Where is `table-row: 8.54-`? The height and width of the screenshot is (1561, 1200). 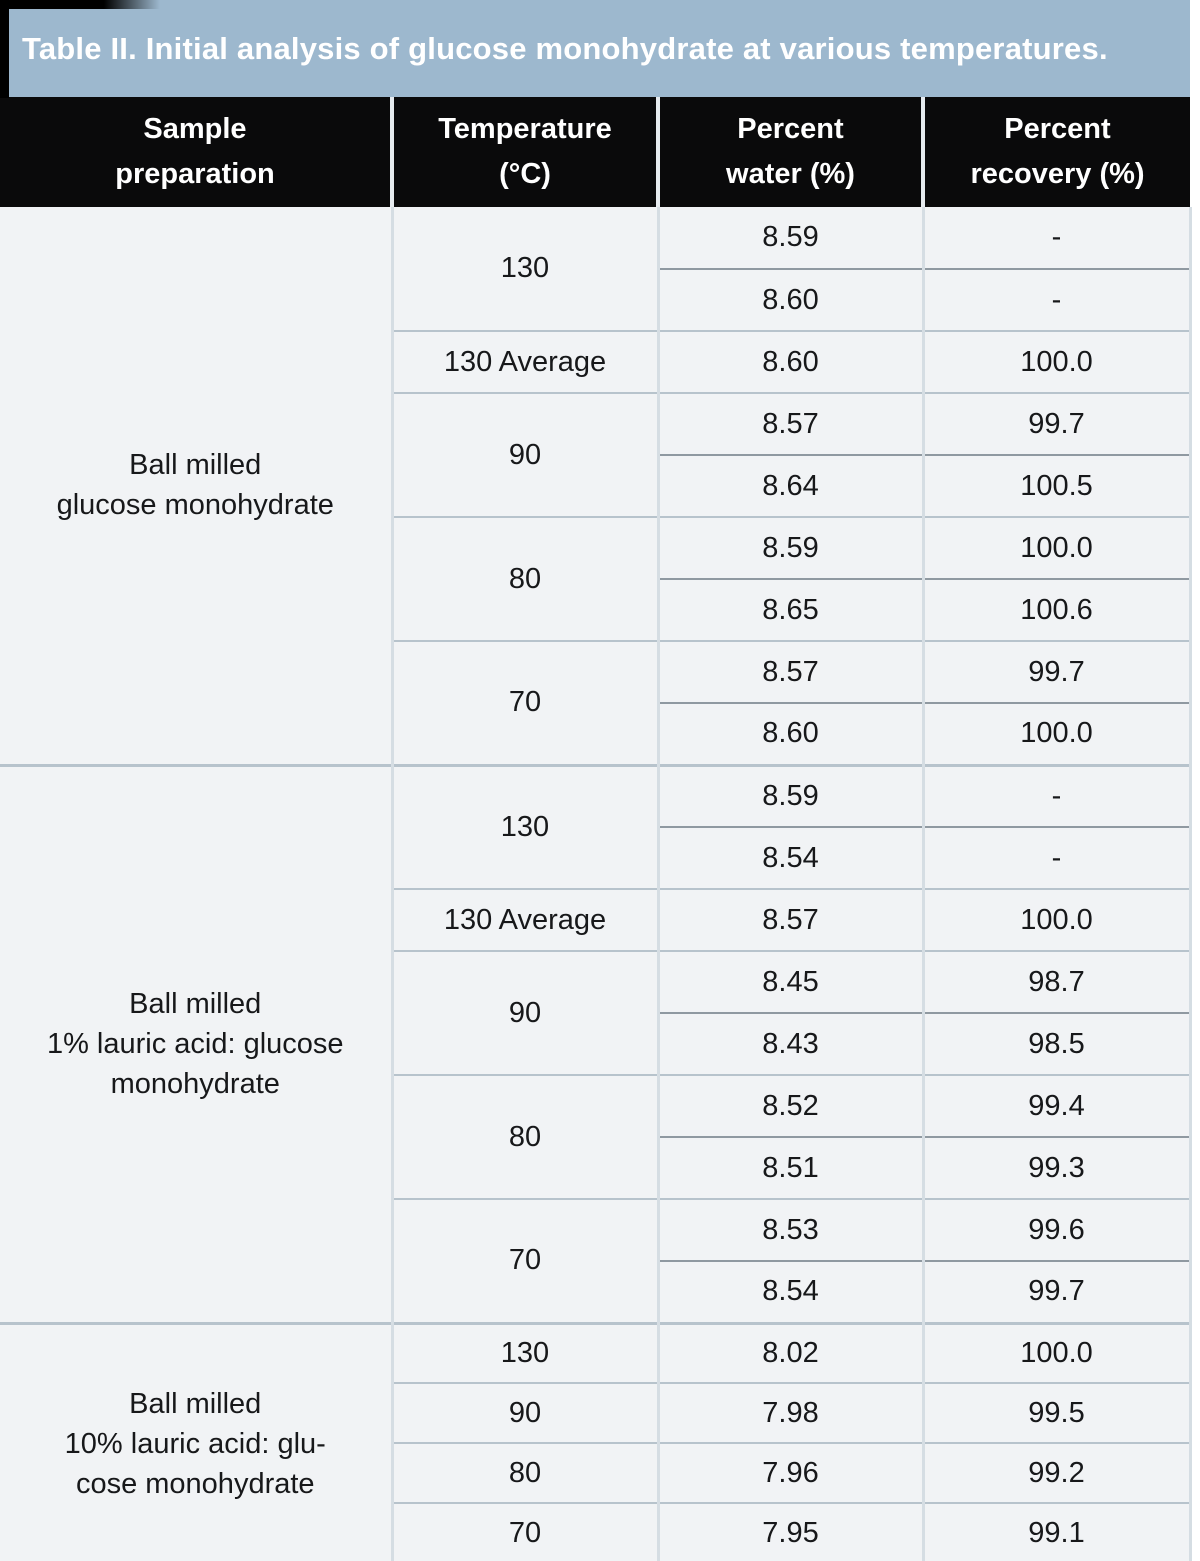
table-row: 8.54- is located at coordinates (596, 857).